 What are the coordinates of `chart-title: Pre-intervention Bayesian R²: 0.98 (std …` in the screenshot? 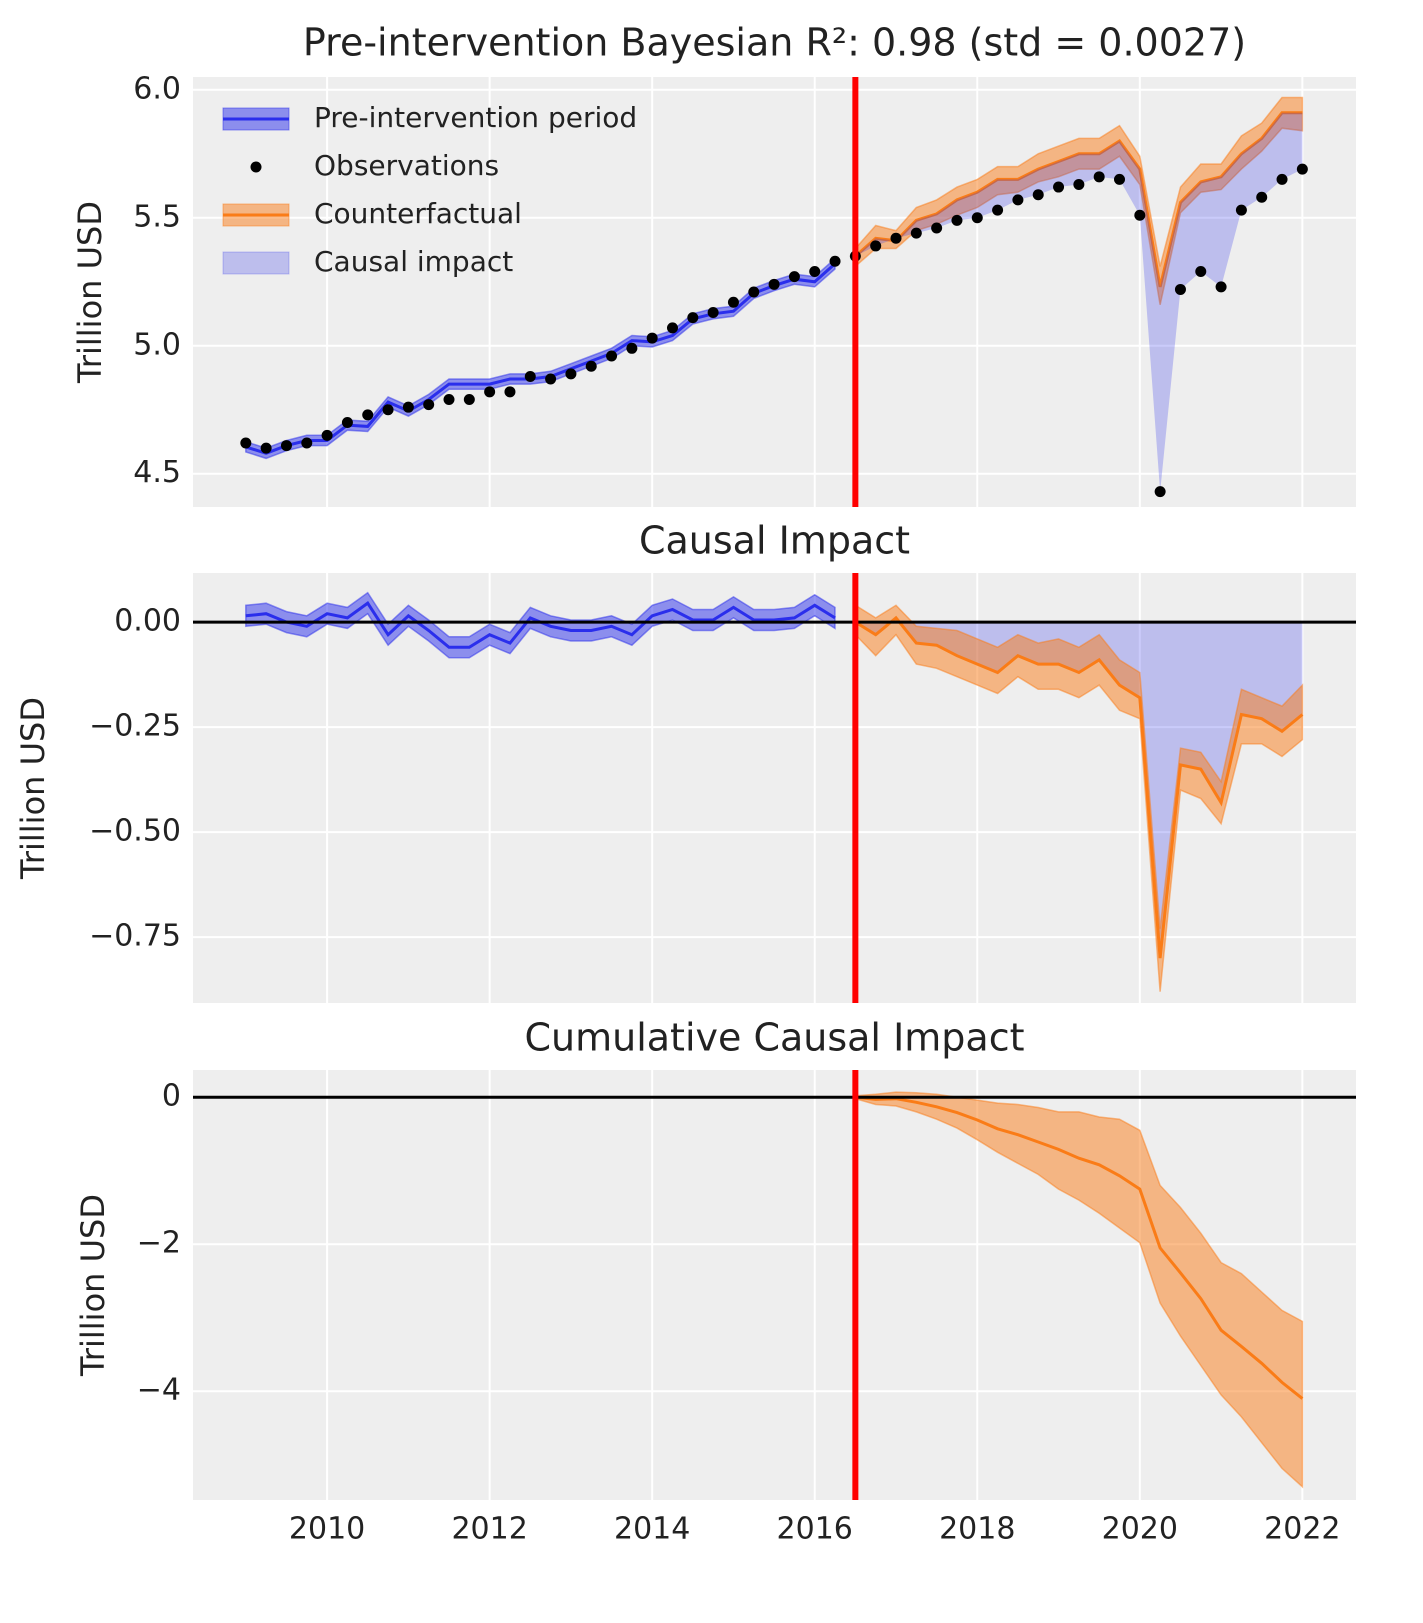 It's located at (774, 43).